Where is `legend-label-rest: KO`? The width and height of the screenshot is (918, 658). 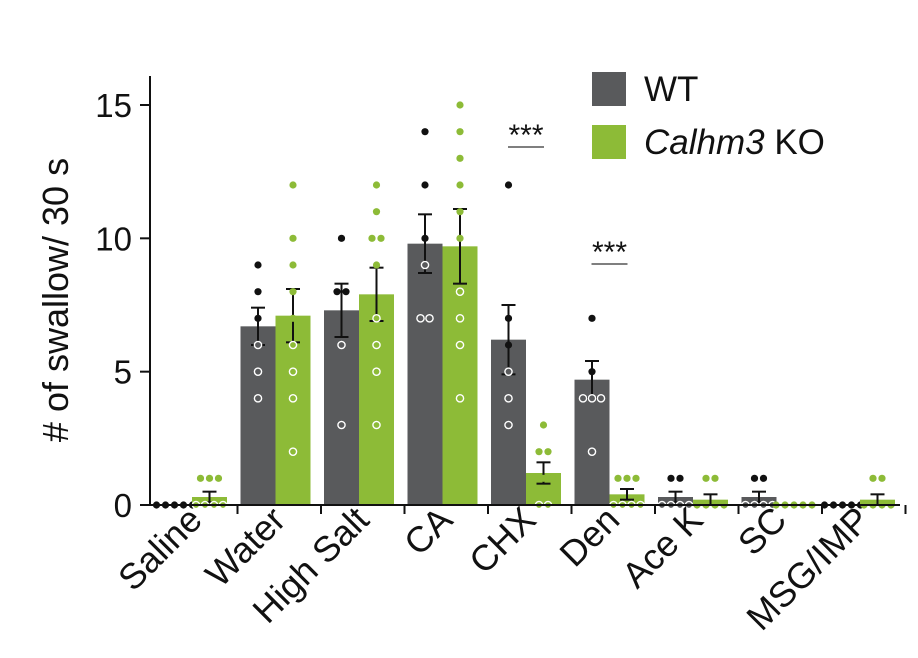
legend-label-rest: KO is located at coordinates (795, 142).